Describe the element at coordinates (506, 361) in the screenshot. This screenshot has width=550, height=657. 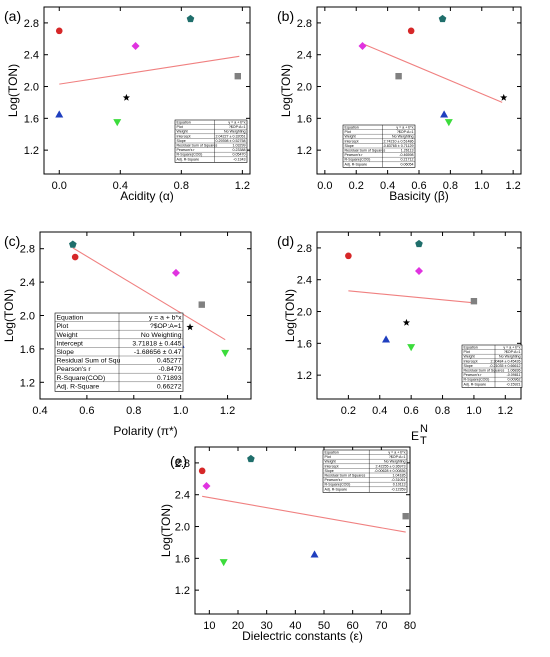
I see `stats-row-value: 2.30484 ± 0.45426` at that location.